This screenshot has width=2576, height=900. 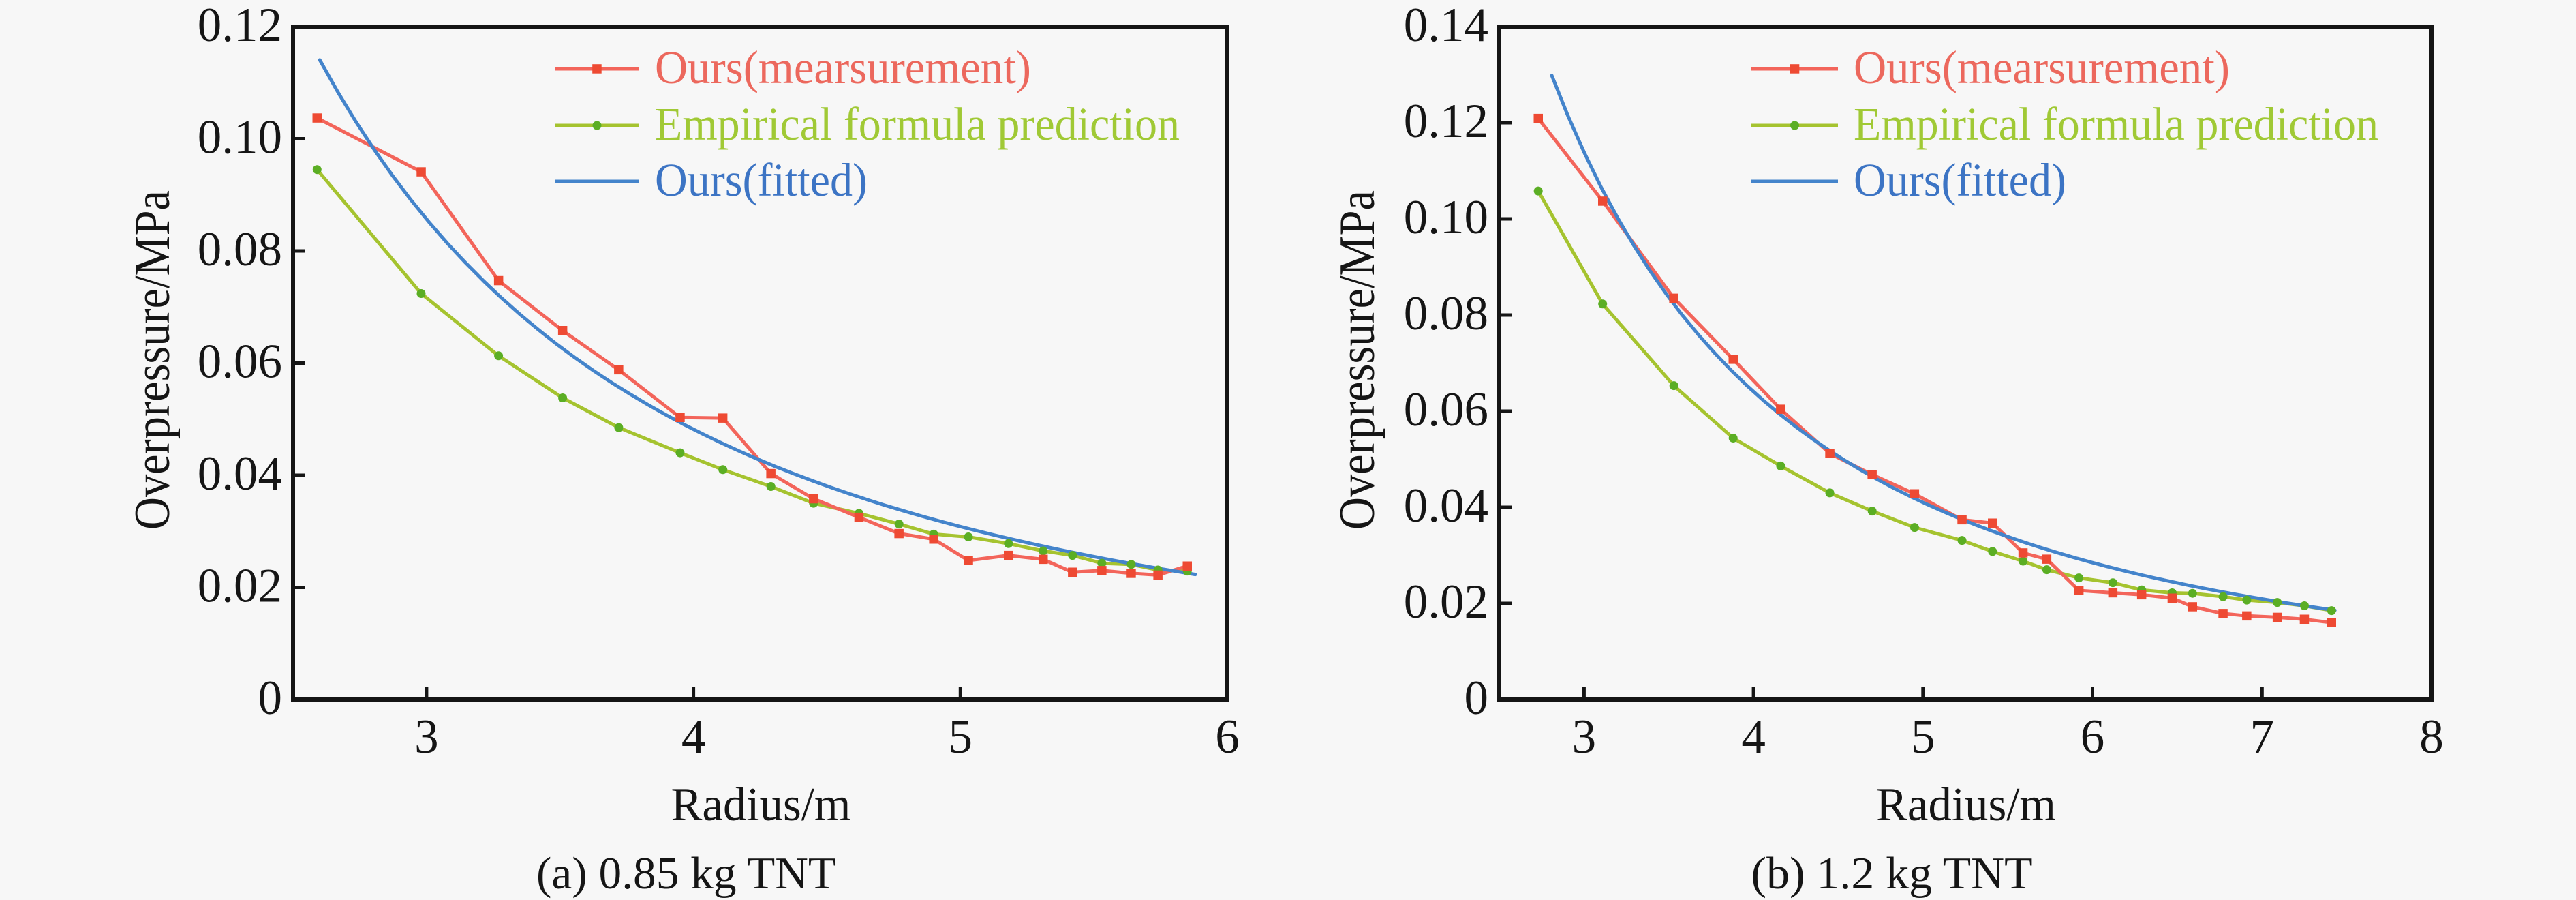 What do you see at coordinates (1892, 873) in the screenshot?
I see `svg-text: (b) 1.2 kg TNT` at bounding box center [1892, 873].